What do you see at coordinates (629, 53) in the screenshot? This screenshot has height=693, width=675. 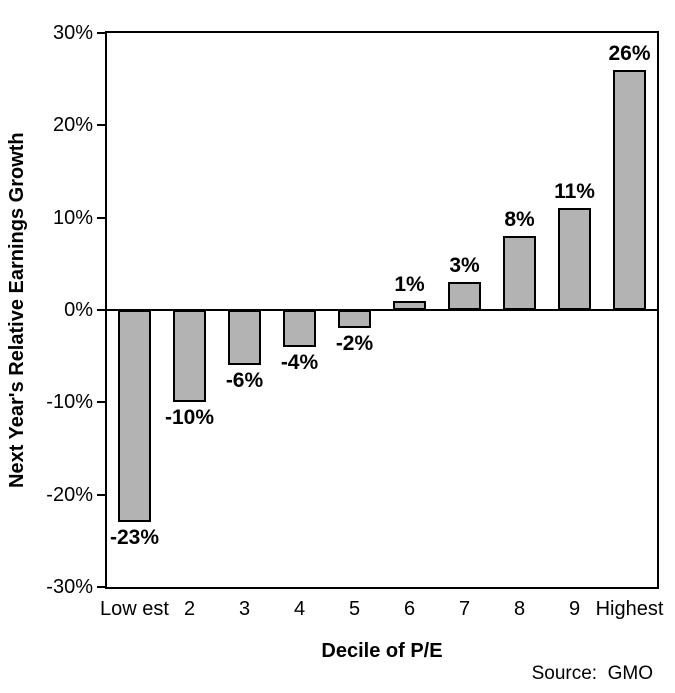 I see `bar-value-label: 26%` at bounding box center [629, 53].